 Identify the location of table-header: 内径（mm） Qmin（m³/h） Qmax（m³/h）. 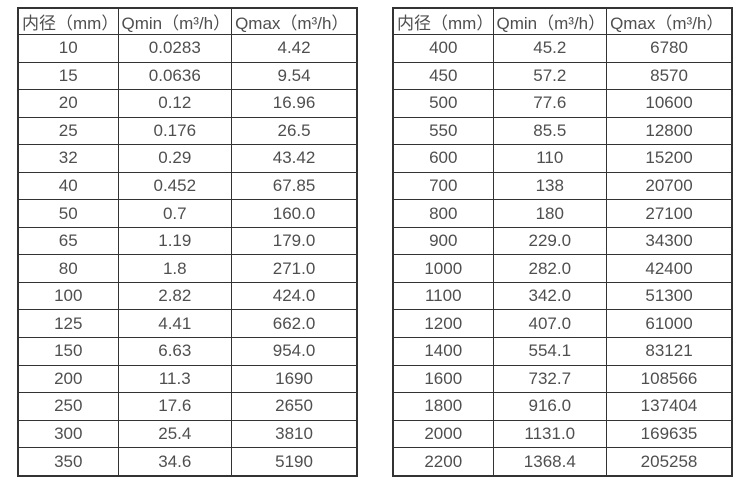
(187, 21).